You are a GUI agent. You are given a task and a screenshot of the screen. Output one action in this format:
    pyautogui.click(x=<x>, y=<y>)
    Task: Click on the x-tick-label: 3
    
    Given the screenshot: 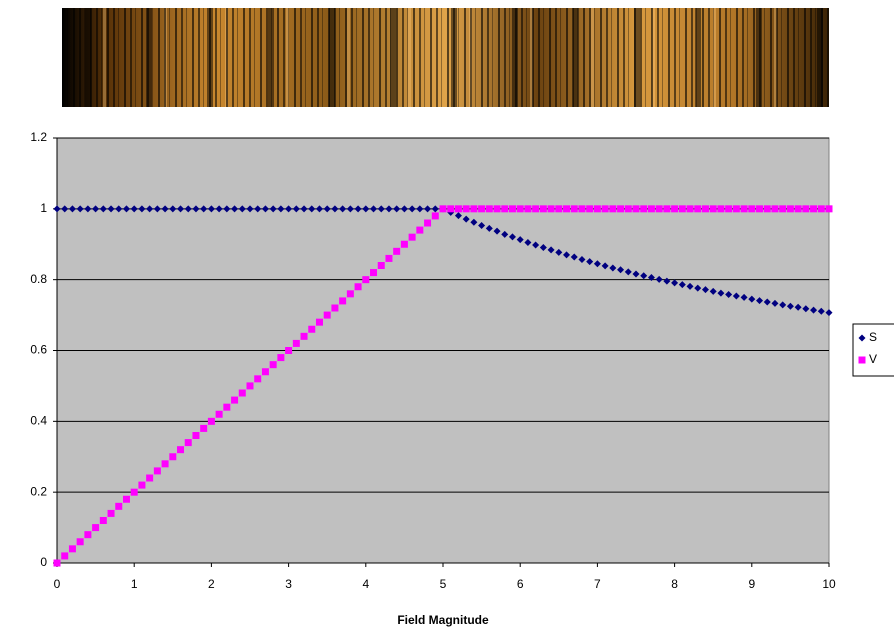 What is the action you would take?
    pyautogui.click(x=288, y=584)
    